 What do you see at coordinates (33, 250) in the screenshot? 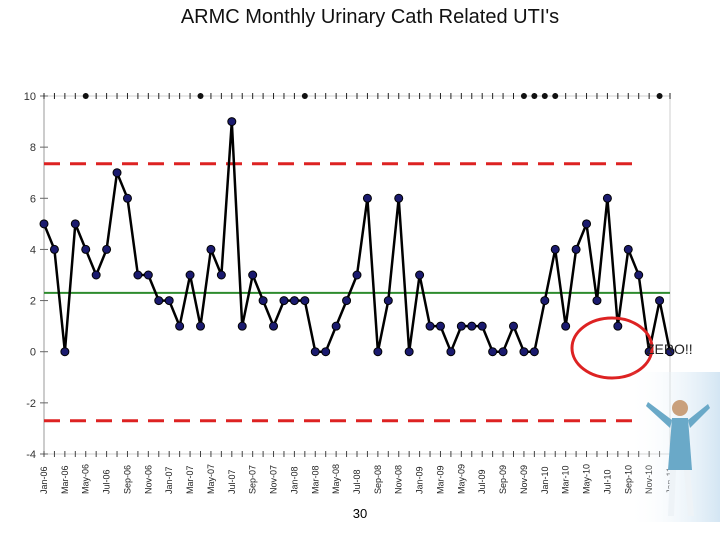
I see `y-tick-label: 4` at bounding box center [33, 250].